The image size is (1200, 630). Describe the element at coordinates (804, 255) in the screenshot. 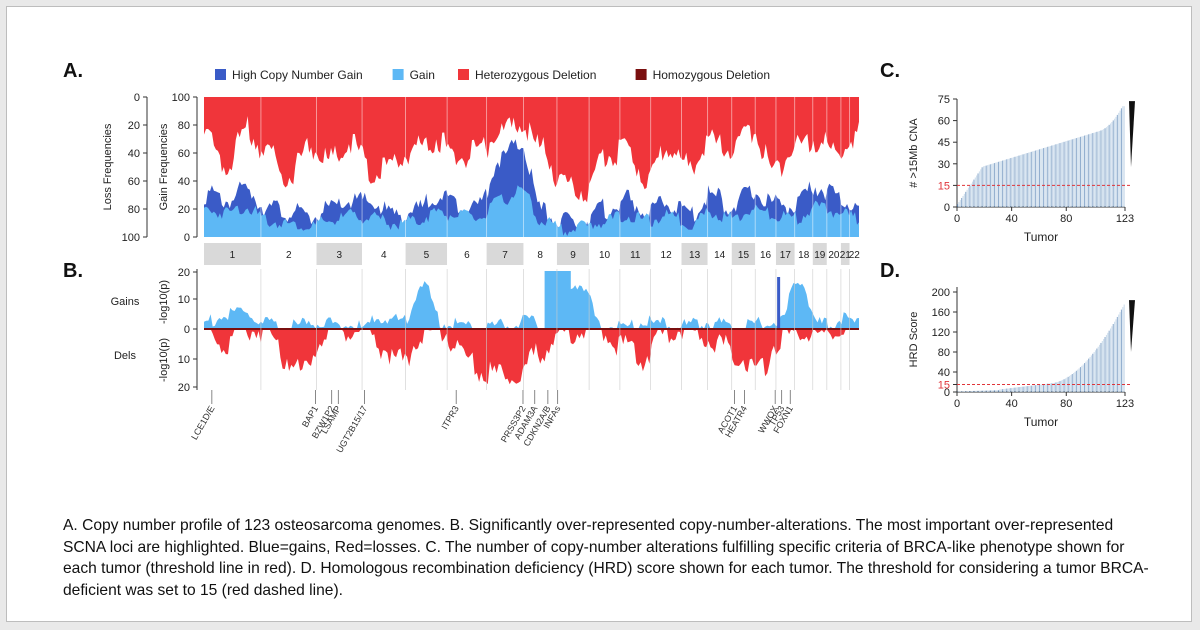

I see `chromosome-label-18: 18` at that location.